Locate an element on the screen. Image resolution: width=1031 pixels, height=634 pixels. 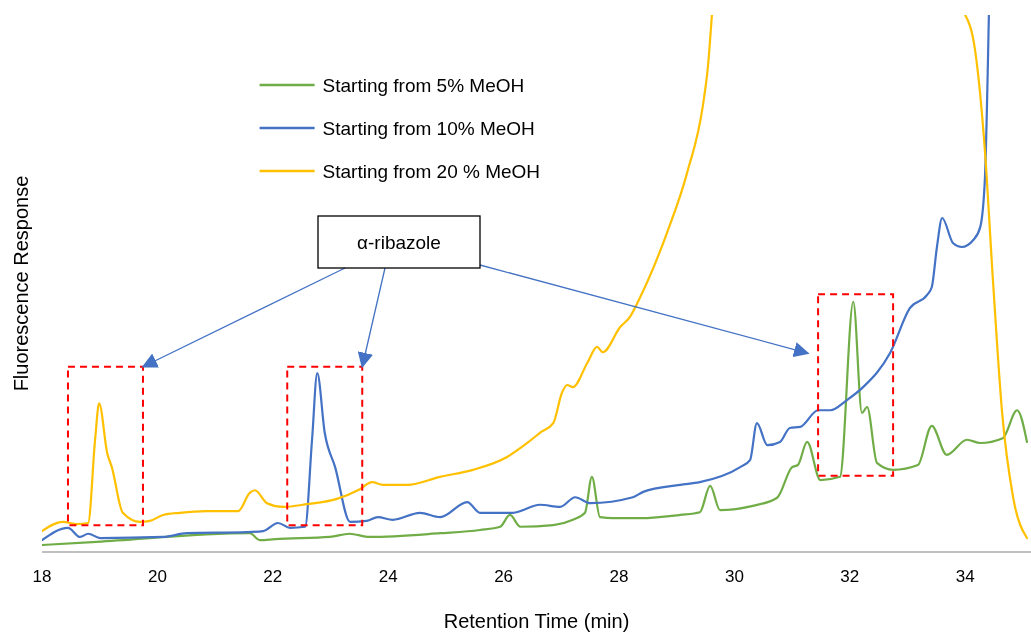
x-tick-label: 32 is located at coordinates (850, 576).